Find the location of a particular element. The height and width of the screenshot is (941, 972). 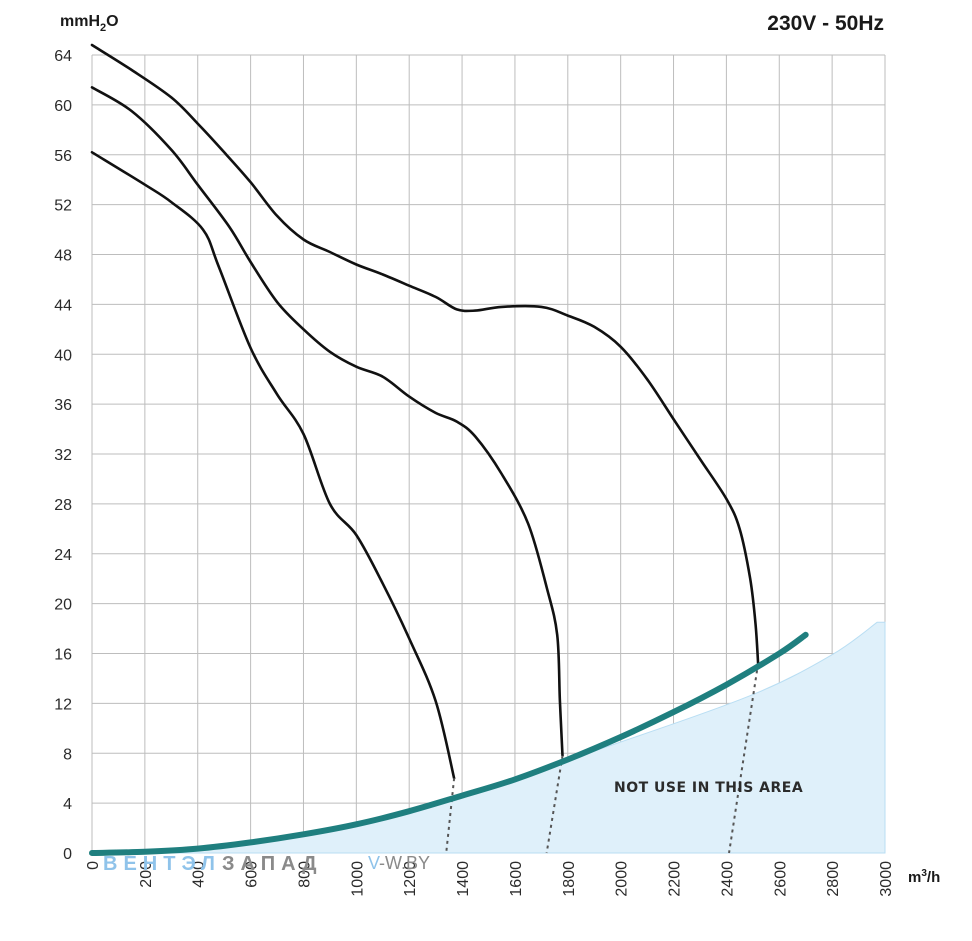

y-tick-label: 20 is located at coordinates (63, 605).